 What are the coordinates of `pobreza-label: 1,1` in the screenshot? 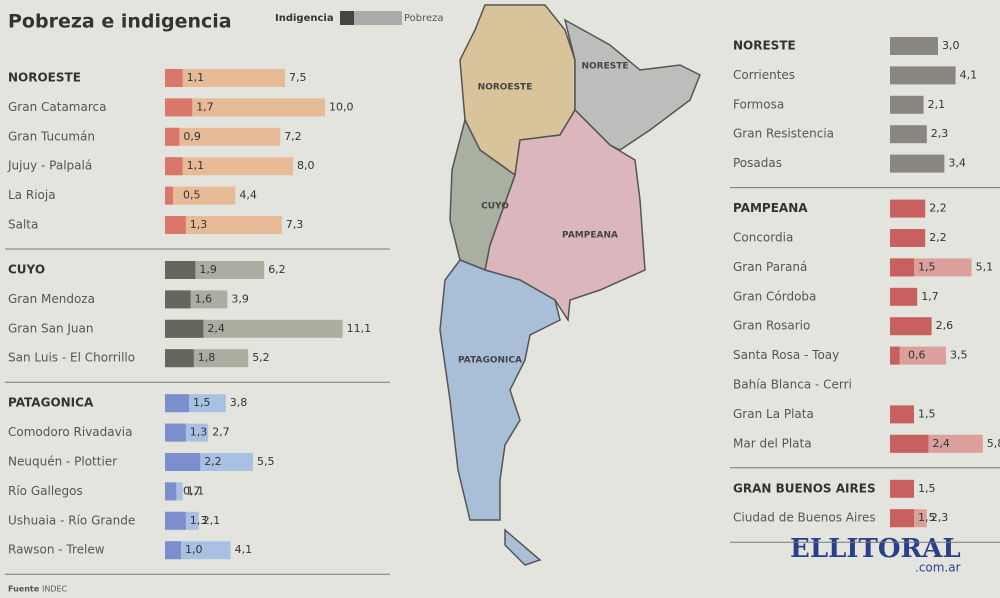 It's located at (196, 490).